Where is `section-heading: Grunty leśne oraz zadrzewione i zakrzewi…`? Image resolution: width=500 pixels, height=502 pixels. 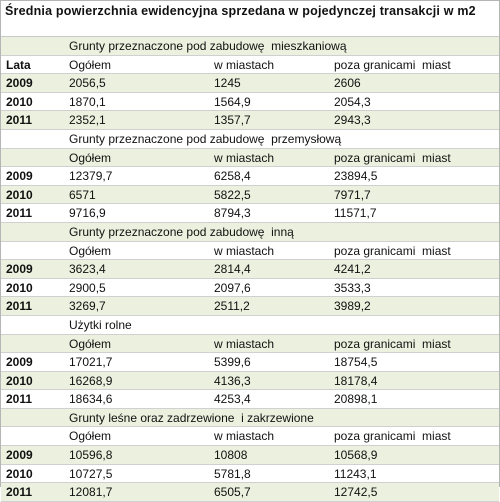 section-heading: Grunty leśne oraz zadrzewione i zakrzewi… is located at coordinates (191, 417).